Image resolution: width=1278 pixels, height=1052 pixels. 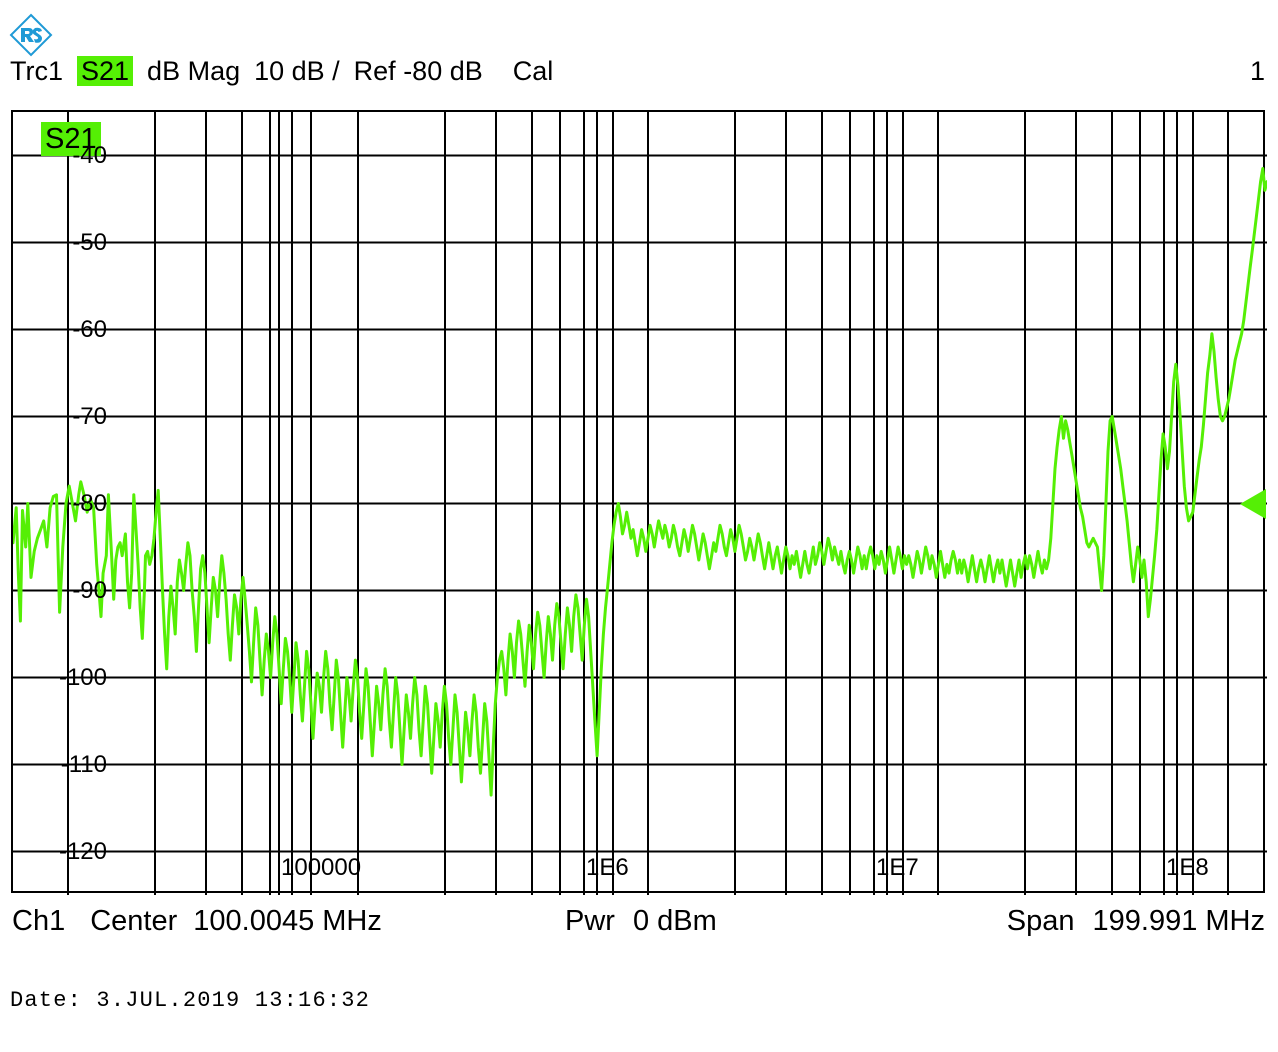 What do you see at coordinates (71, 139) in the screenshot?
I see `diagram-trace-badge: S21` at bounding box center [71, 139].